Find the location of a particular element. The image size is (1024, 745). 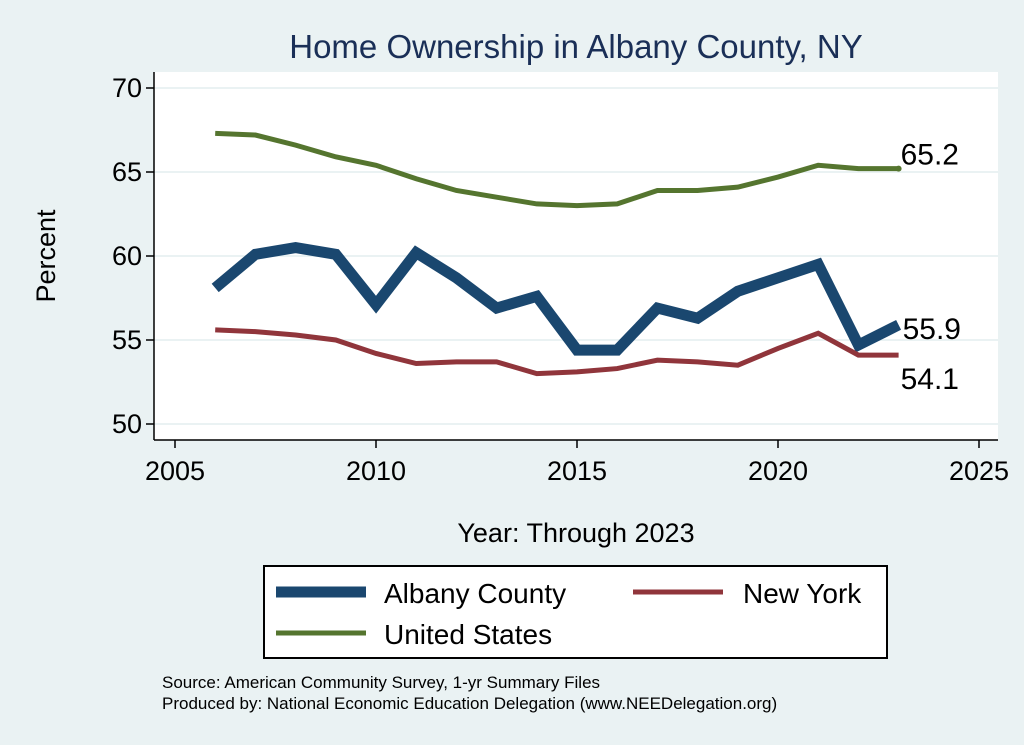

y-tick-label-70: 70 is located at coordinates (127, 88).